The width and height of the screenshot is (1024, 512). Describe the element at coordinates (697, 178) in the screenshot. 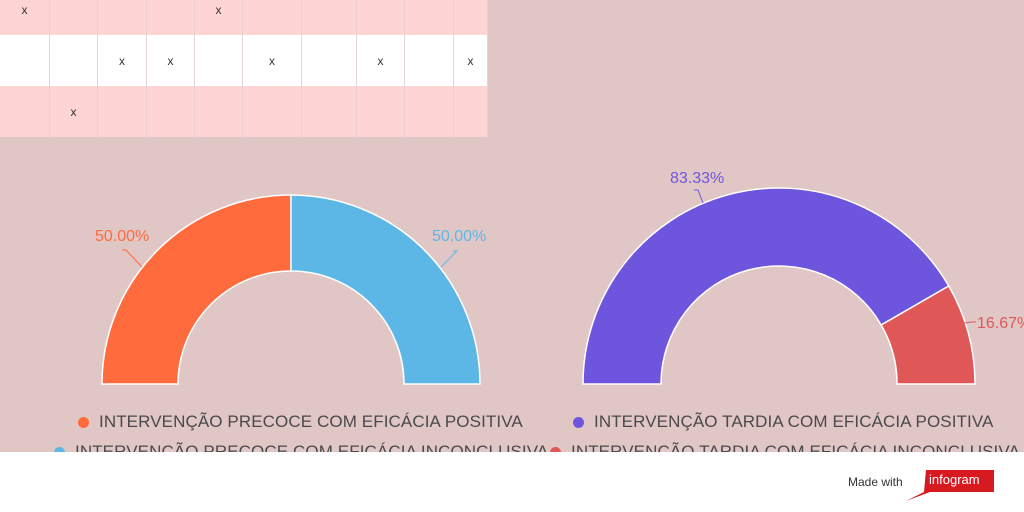

I see `data-label: 83.33%` at that location.